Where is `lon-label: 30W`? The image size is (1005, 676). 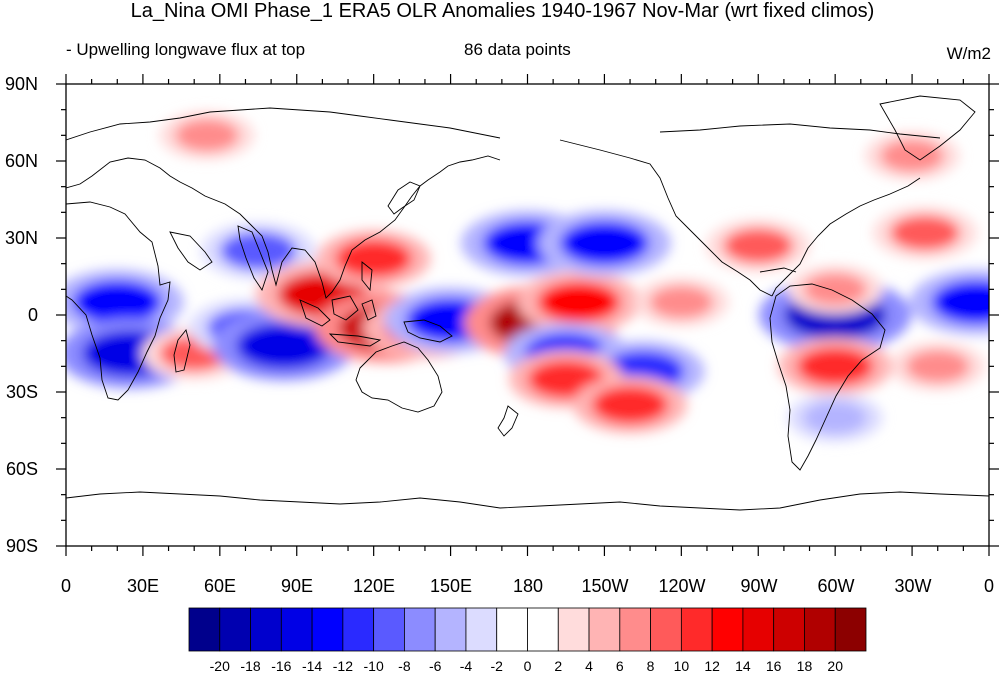
lon-label: 30W is located at coordinates (913, 586).